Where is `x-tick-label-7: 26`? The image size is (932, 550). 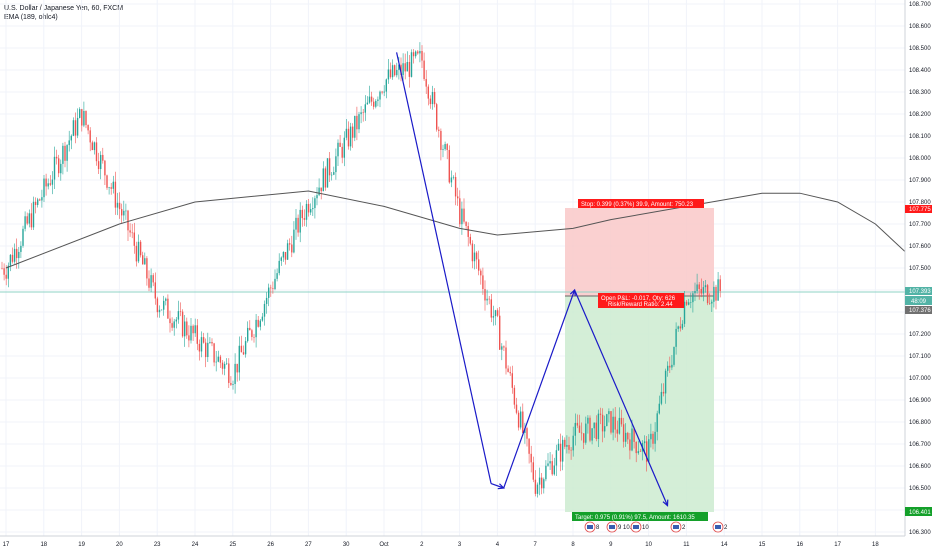
x-tick-label-7: 26 is located at coordinates (270, 545).